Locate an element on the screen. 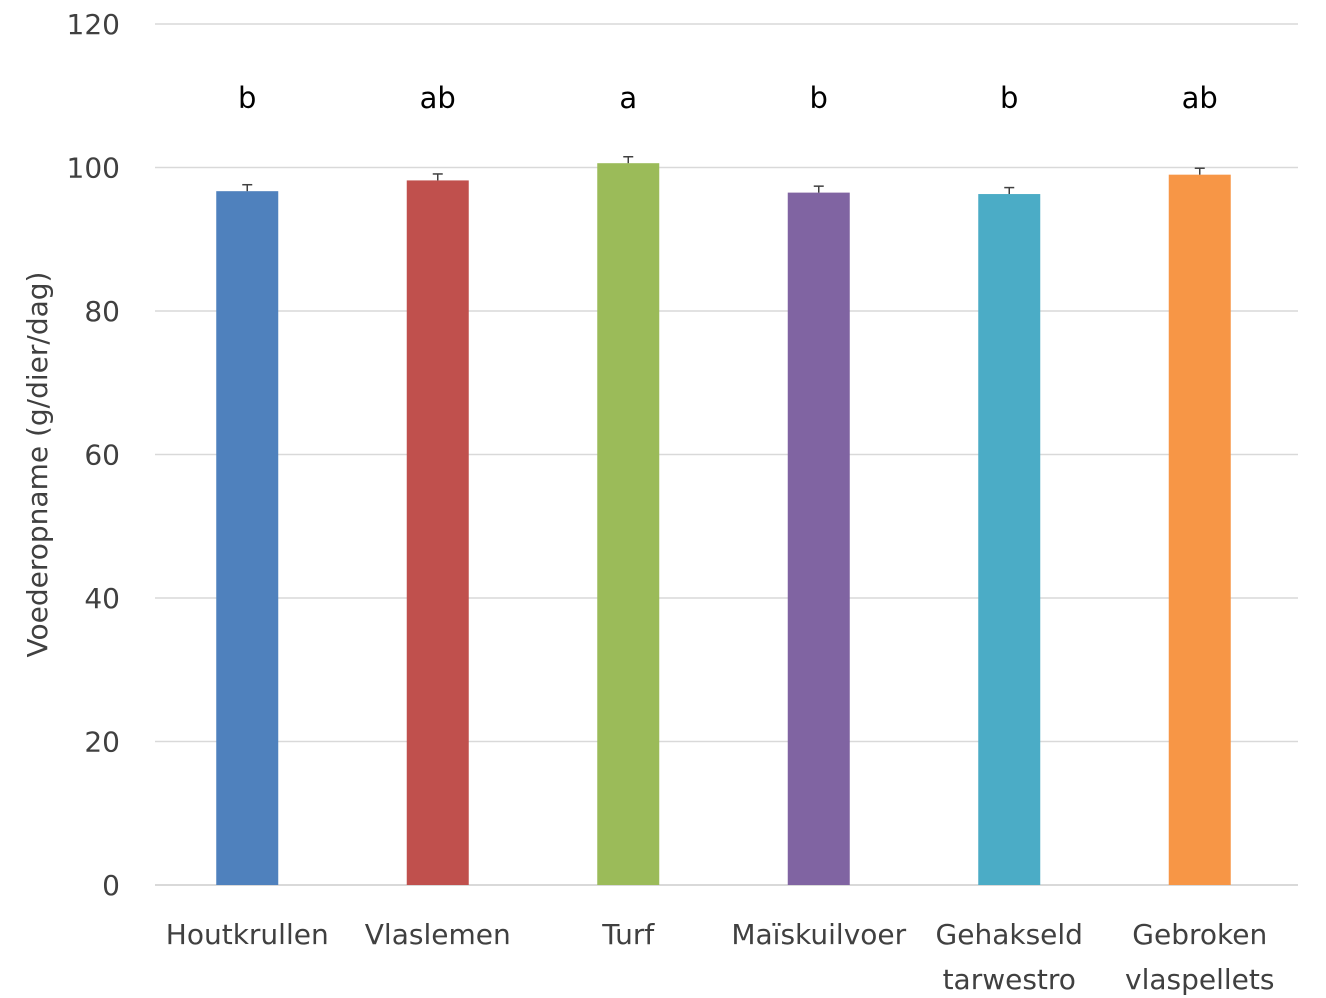 This screenshot has width=1326, height=998. x-category-label: Maïskuilvoer is located at coordinates (818, 934).